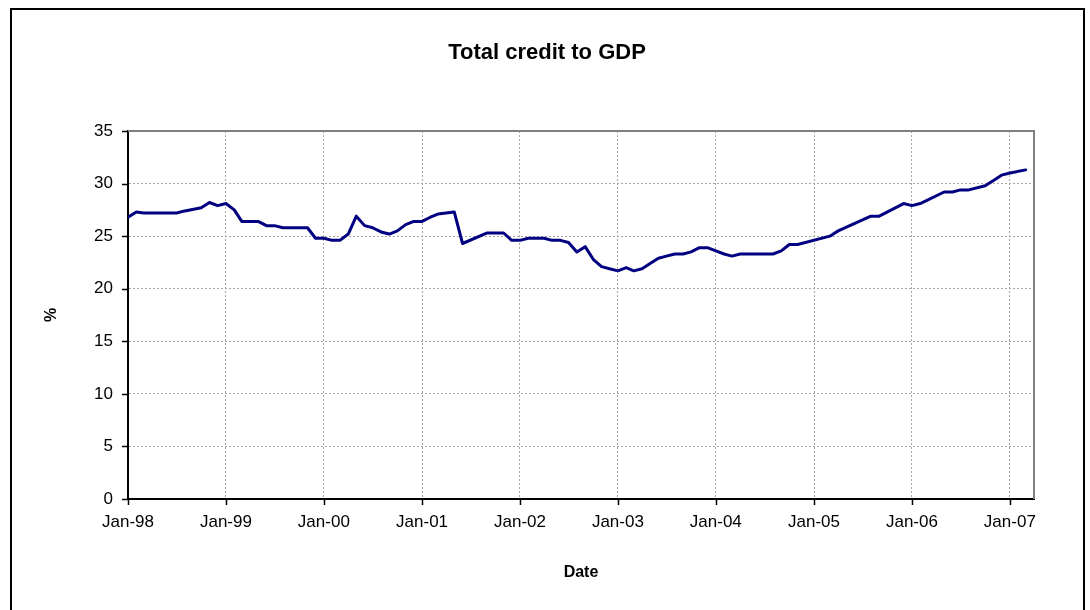 The width and height of the screenshot is (1090, 610). I want to click on x-axis-title: Date, so click(581, 571).